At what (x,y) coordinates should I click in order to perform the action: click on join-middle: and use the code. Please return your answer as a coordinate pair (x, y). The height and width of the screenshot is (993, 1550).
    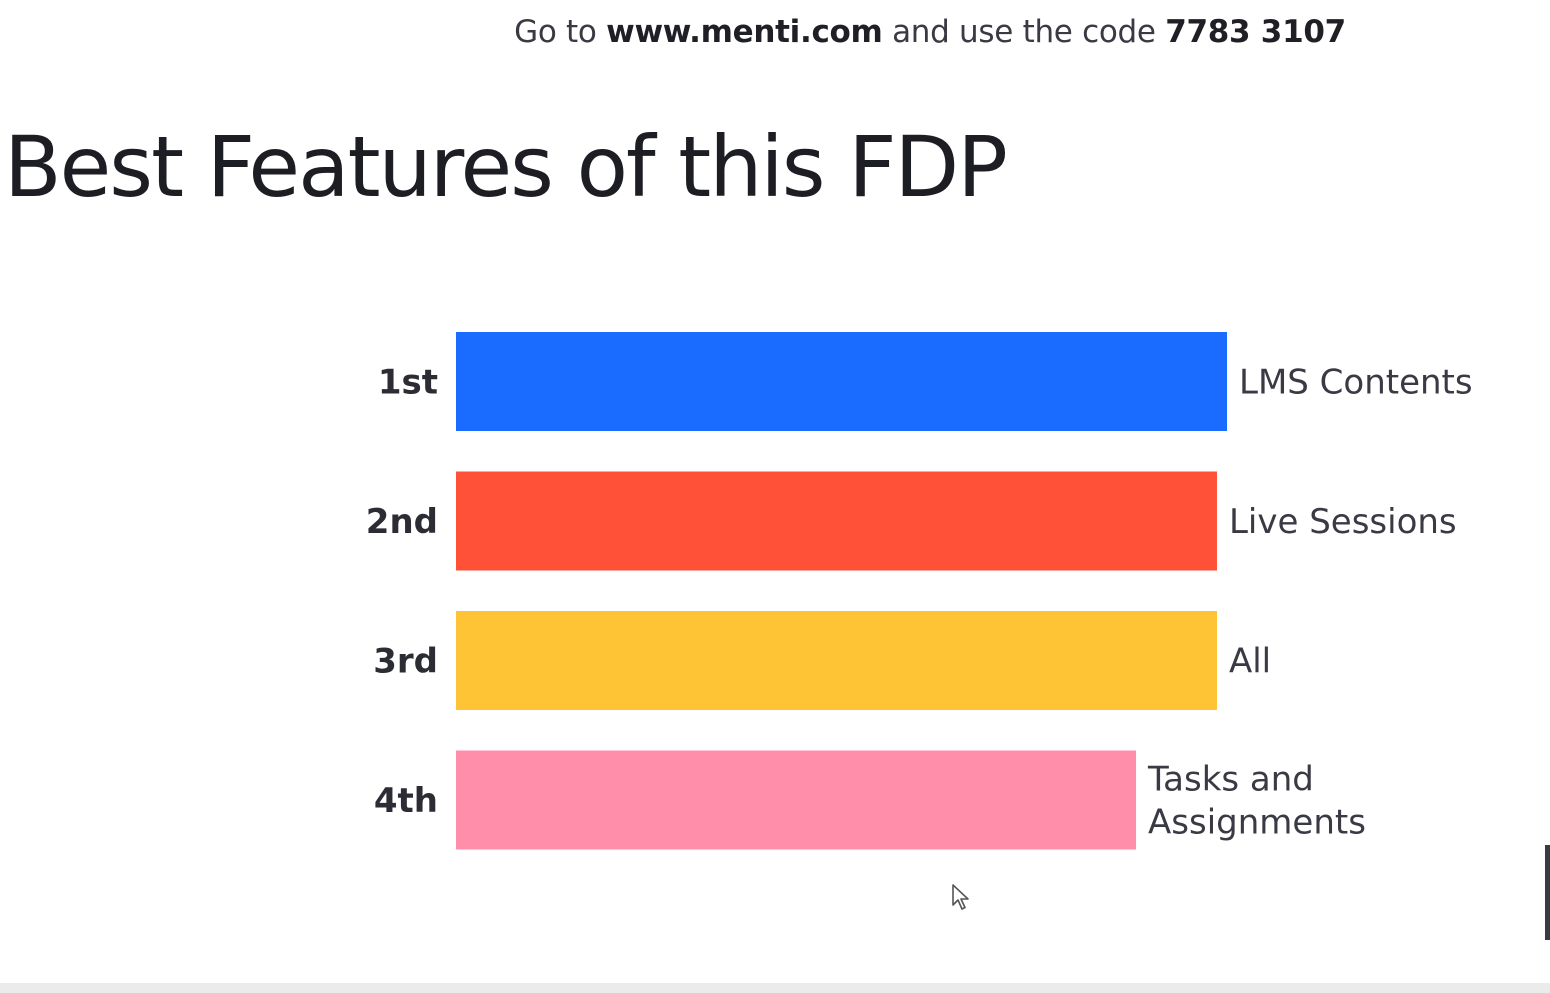
    Looking at the image, I should click on (1024, 32).